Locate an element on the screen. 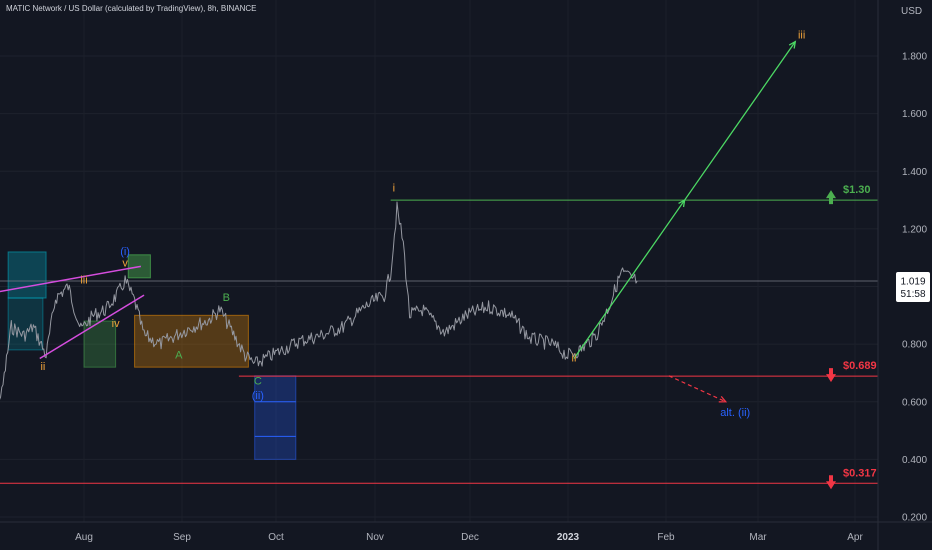  wave-label: alt. (ii) is located at coordinates (735, 413).